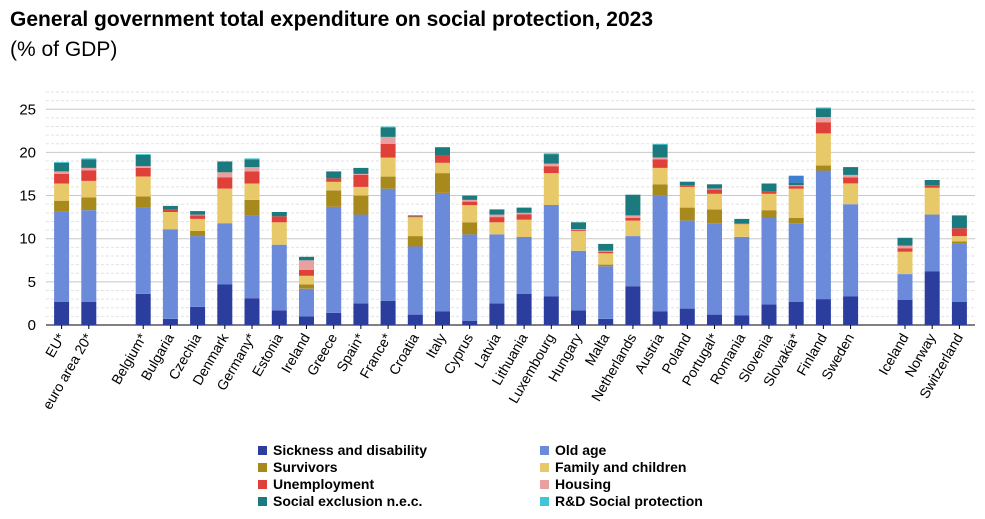 This screenshot has height=519, width=985. What do you see at coordinates (581, 450) in the screenshot?
I see `legend-label: Old age` at bounding box center [581, 450].